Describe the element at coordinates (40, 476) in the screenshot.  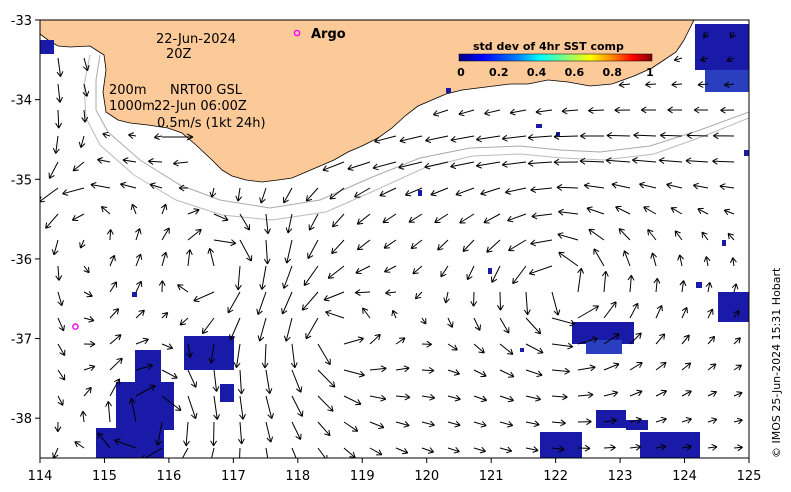
I see `lon-tick-label: 114` at that location.